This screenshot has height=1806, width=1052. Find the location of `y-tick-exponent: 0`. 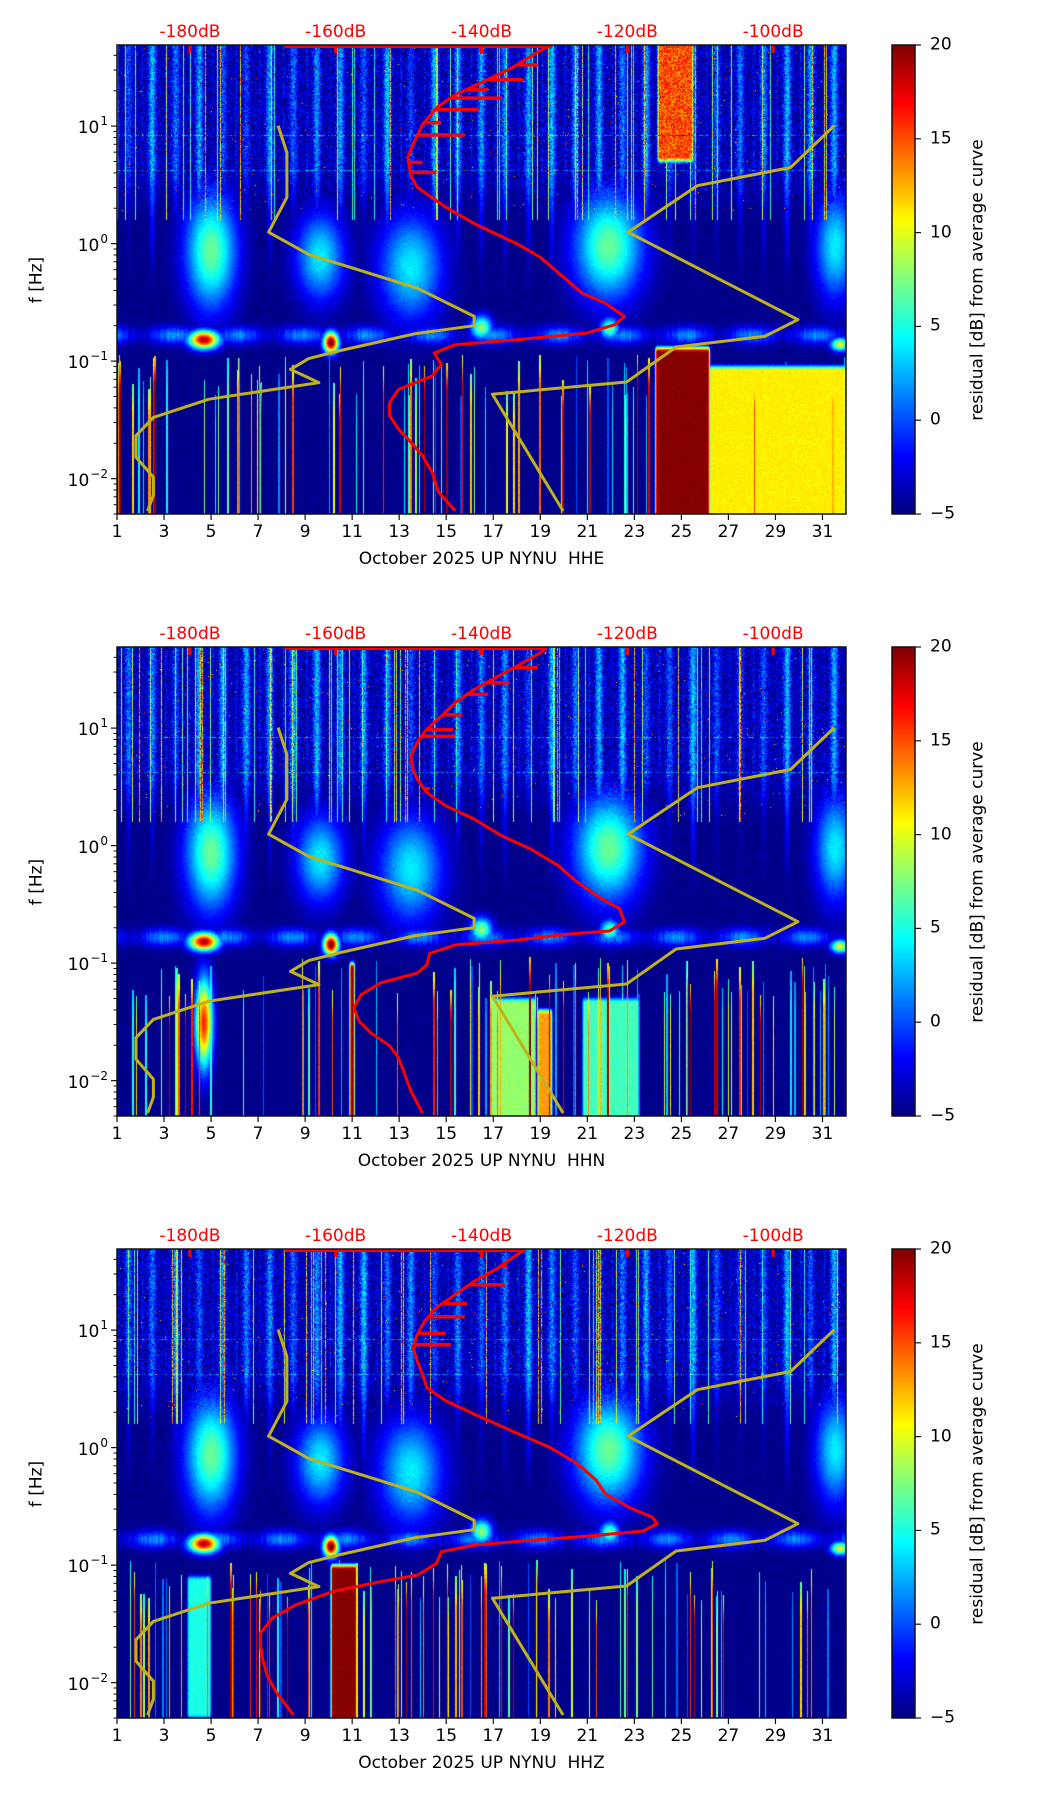

y-tick-exponent: 0 is located at coordinates (104, 1442).